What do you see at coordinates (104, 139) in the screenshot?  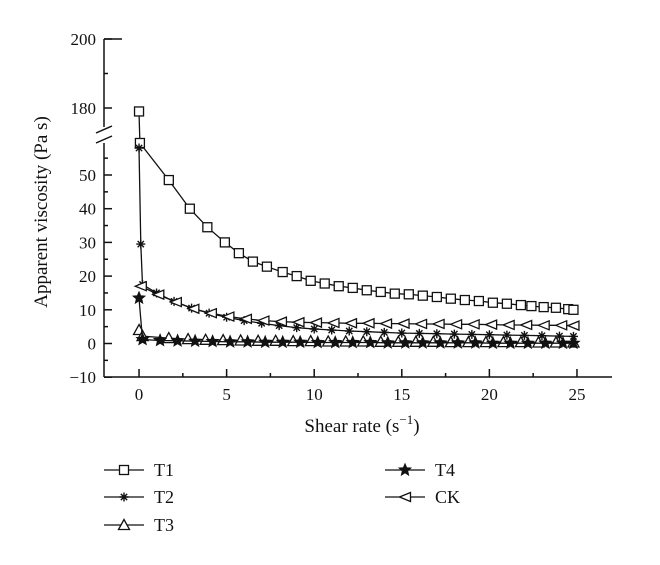 I see `axis-break-mark` at bounding box center [104, 139].